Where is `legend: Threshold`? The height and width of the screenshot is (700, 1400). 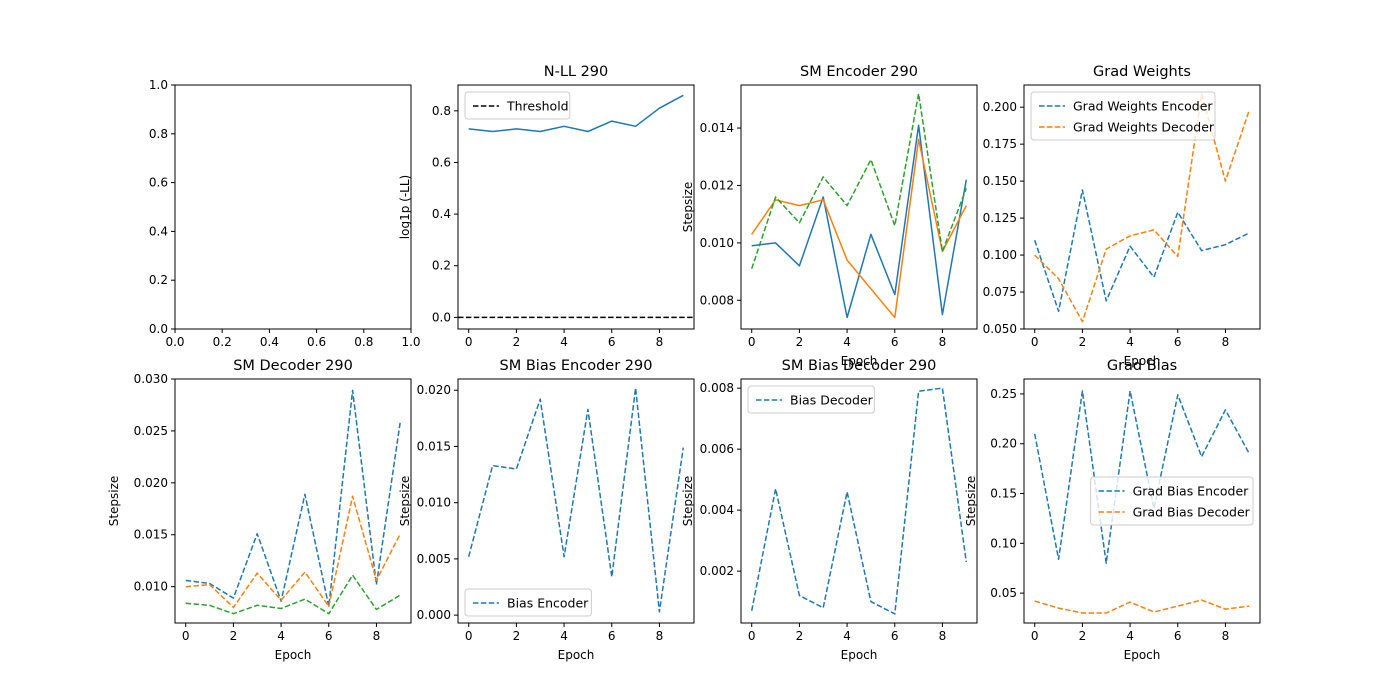 legend: Threshold is located at coordinates (517, 105).